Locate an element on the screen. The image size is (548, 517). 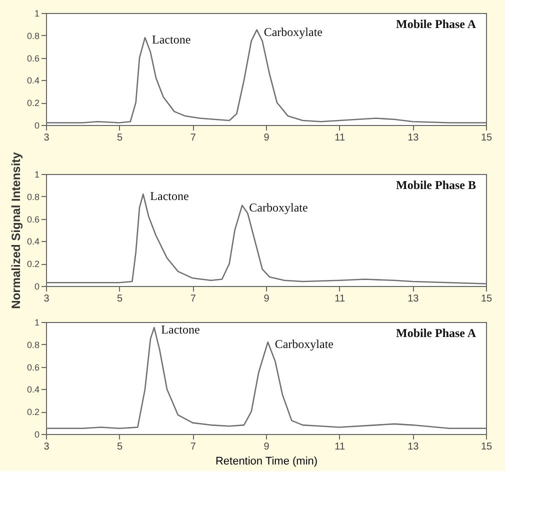
annotation: Mobile Phase B is located at coordinates (436, 185).